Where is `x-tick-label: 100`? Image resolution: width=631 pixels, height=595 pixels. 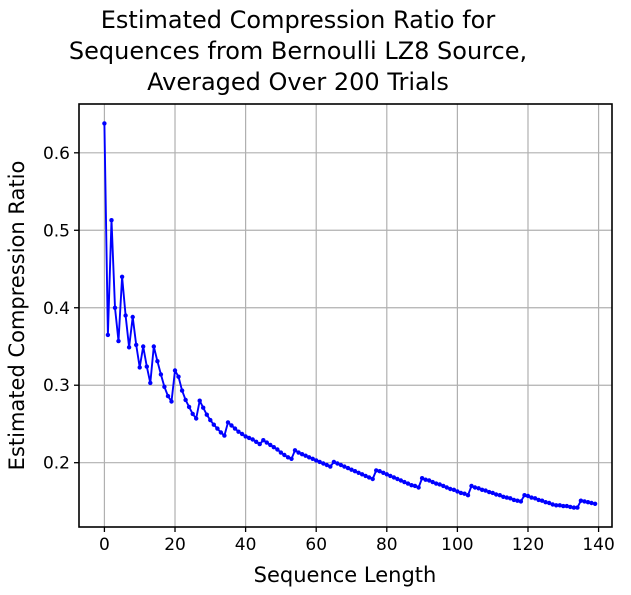 x-tick-label: 100 is located at coordinates (457, 545).